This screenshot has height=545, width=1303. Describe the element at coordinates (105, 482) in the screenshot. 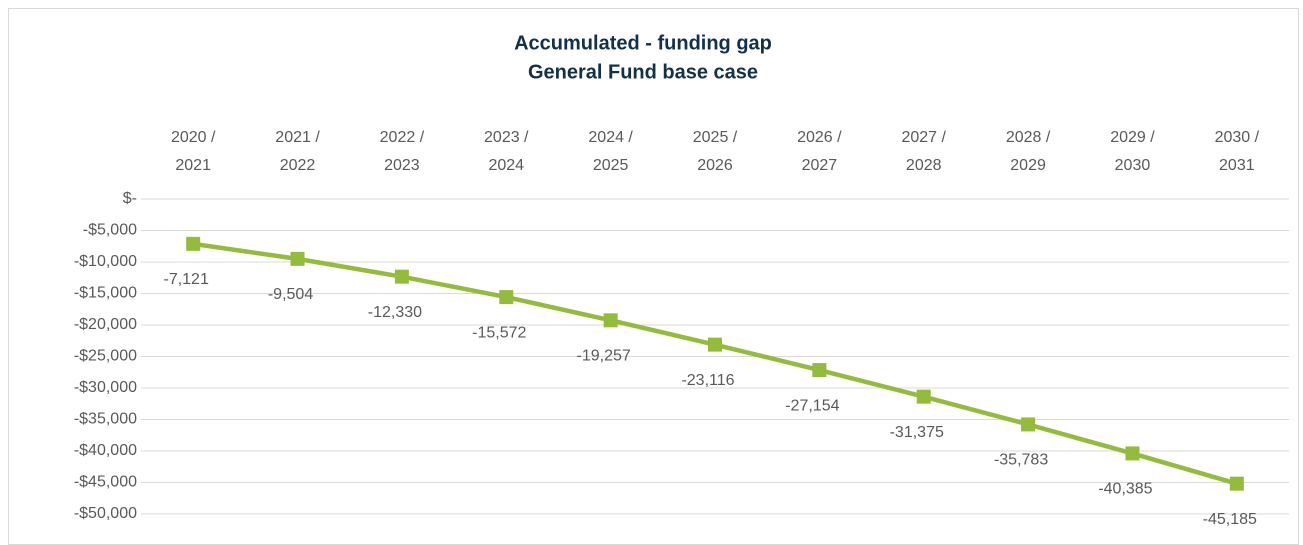

I see `y-tick-label: -$45,000` at that location.